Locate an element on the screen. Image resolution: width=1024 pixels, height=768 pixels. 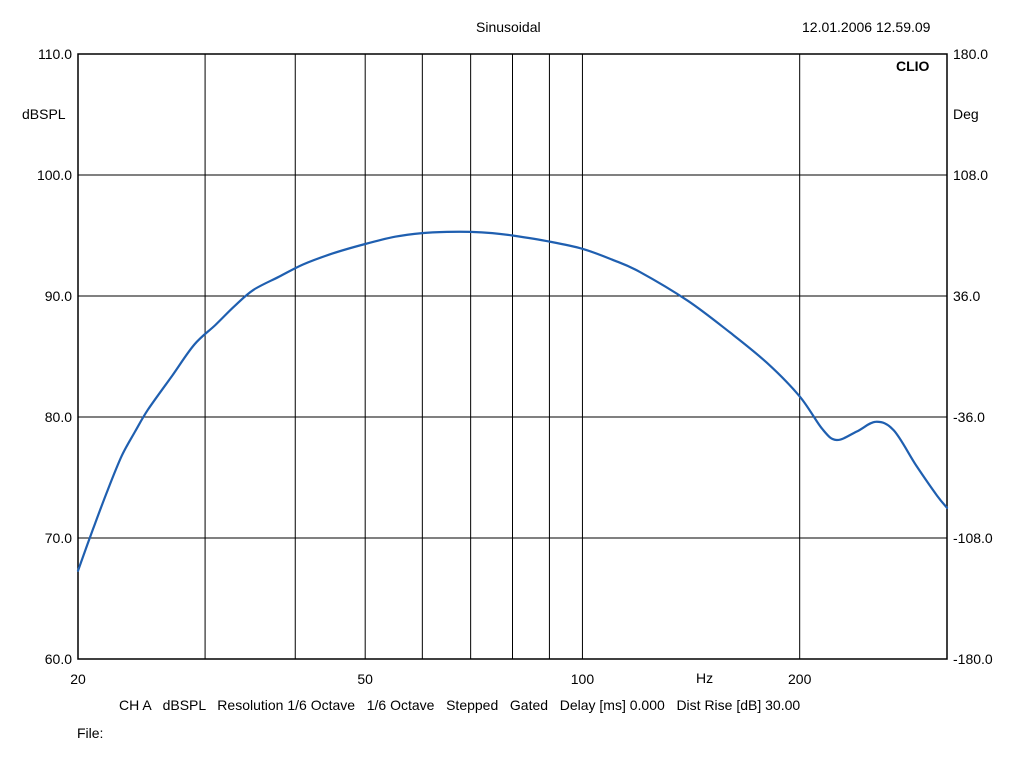
y-tick-label: 60.0 is located at coordinates (58, 659).